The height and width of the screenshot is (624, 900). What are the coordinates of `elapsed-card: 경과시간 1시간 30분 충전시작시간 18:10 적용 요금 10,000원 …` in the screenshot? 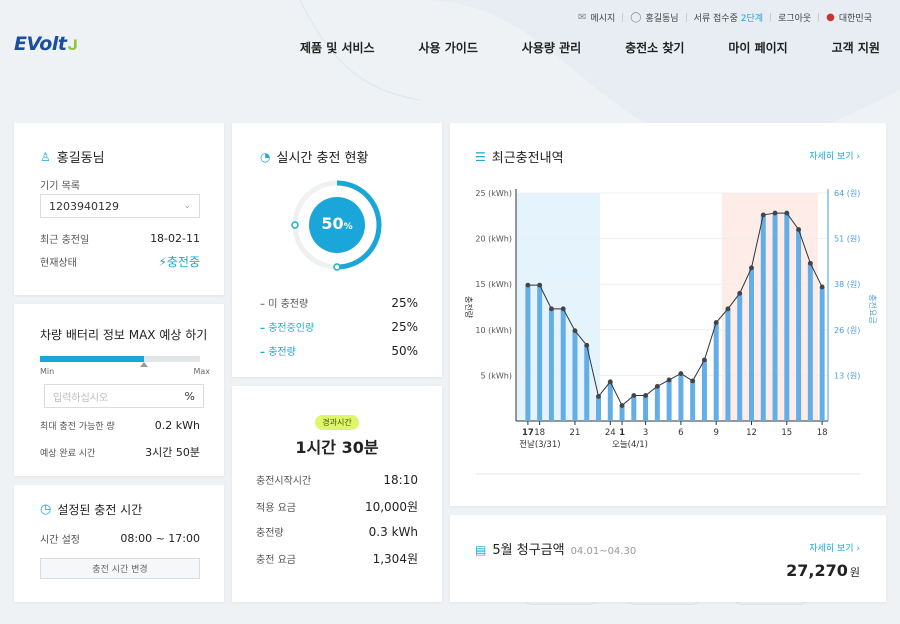 It's located at (337, 494).